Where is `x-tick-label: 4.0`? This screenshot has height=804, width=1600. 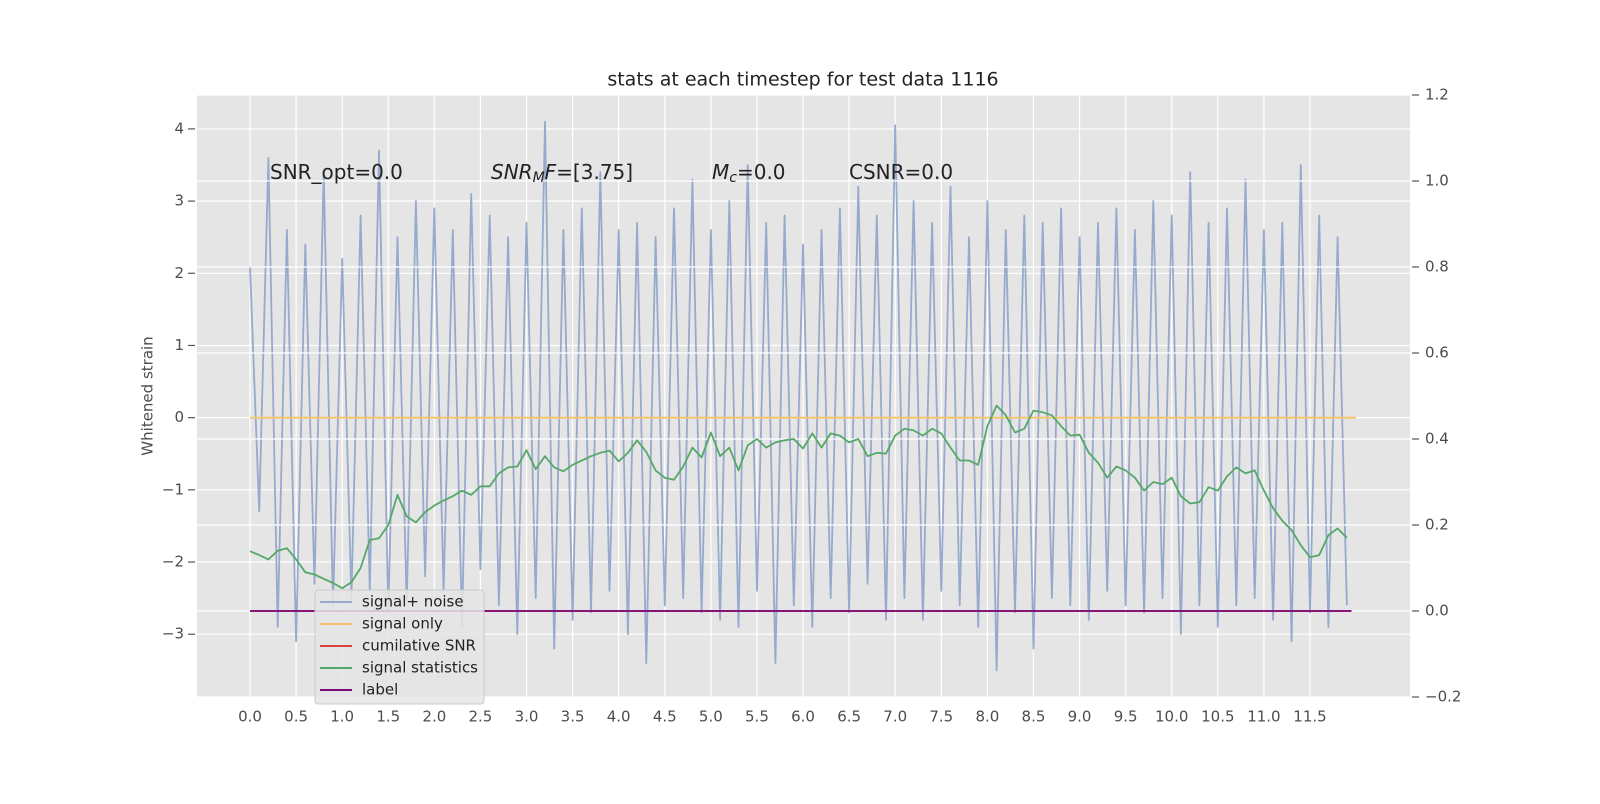
x-tick-label: 4.0 is located at coordinates (619, 717).